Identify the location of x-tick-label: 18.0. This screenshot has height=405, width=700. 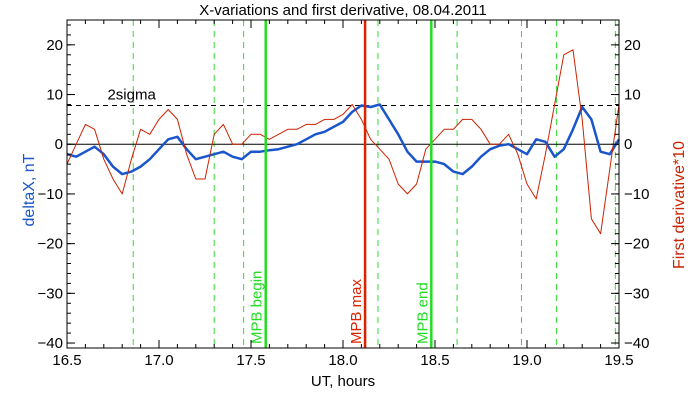
(342, 360).